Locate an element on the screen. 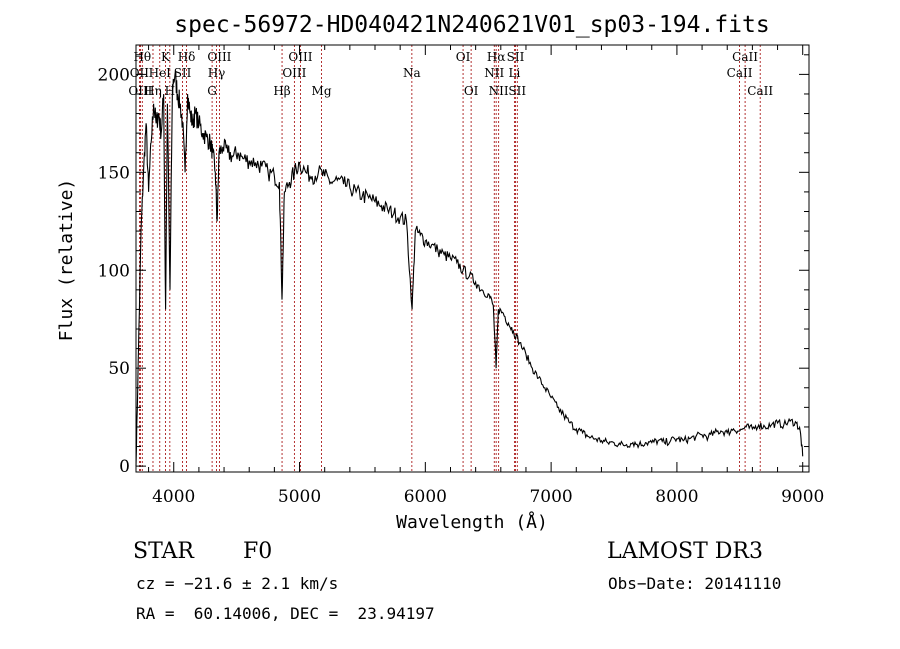 This screenshot has height=649, width=900. line-marker-label: Hβ is located at coordinates (281, 91).